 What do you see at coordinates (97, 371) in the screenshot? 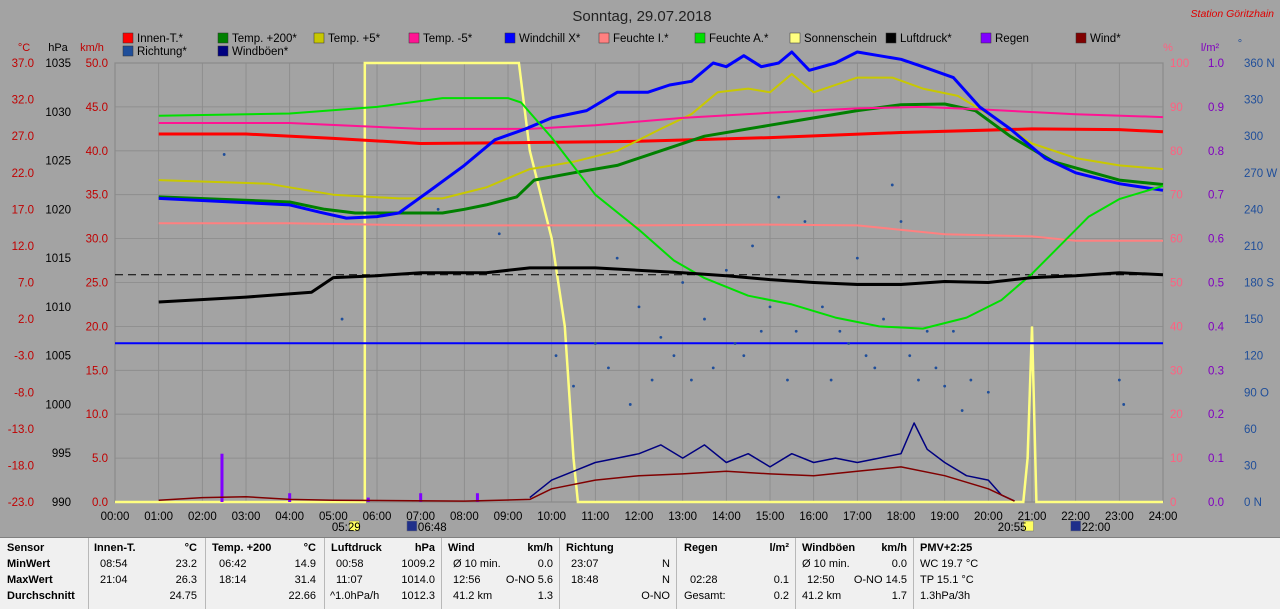
I see `speed-axis-tick-7: 15.0` at bounding box center [97, 371].